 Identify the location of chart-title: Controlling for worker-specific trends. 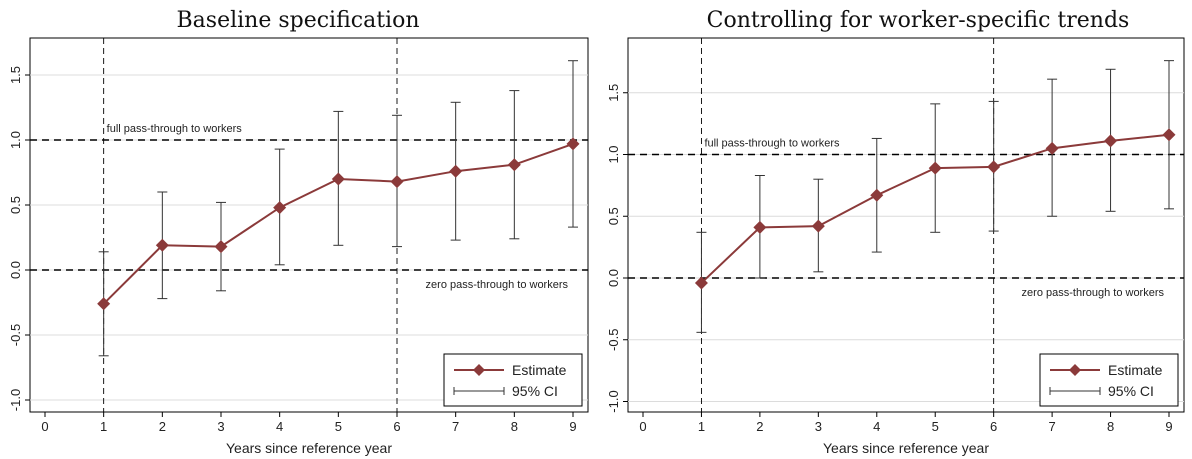
(918, 20).